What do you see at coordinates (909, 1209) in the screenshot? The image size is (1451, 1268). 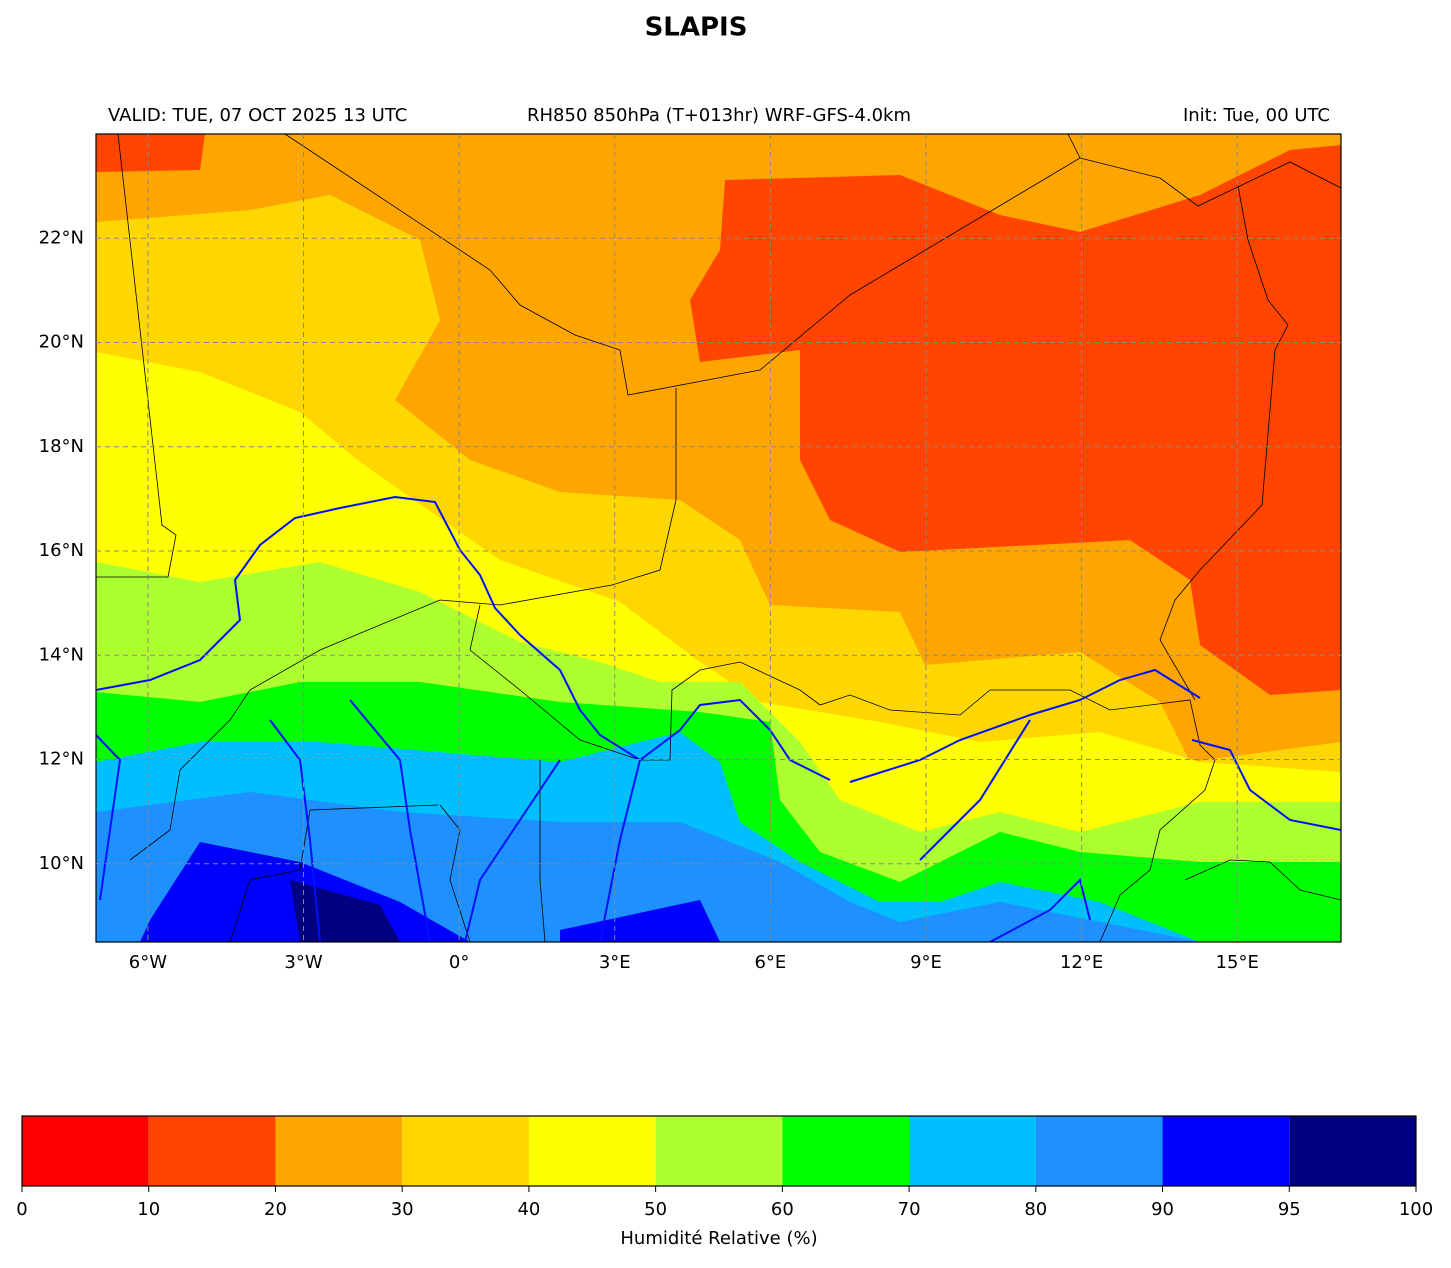 I see `colorbar-tick-label: 70` at bounding box center [909, 1209].